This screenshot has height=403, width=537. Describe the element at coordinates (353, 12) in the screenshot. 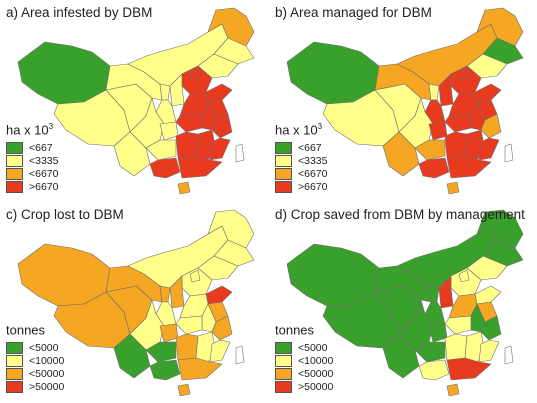

I see `panel-title: b) Area managed for DBM` at that location.